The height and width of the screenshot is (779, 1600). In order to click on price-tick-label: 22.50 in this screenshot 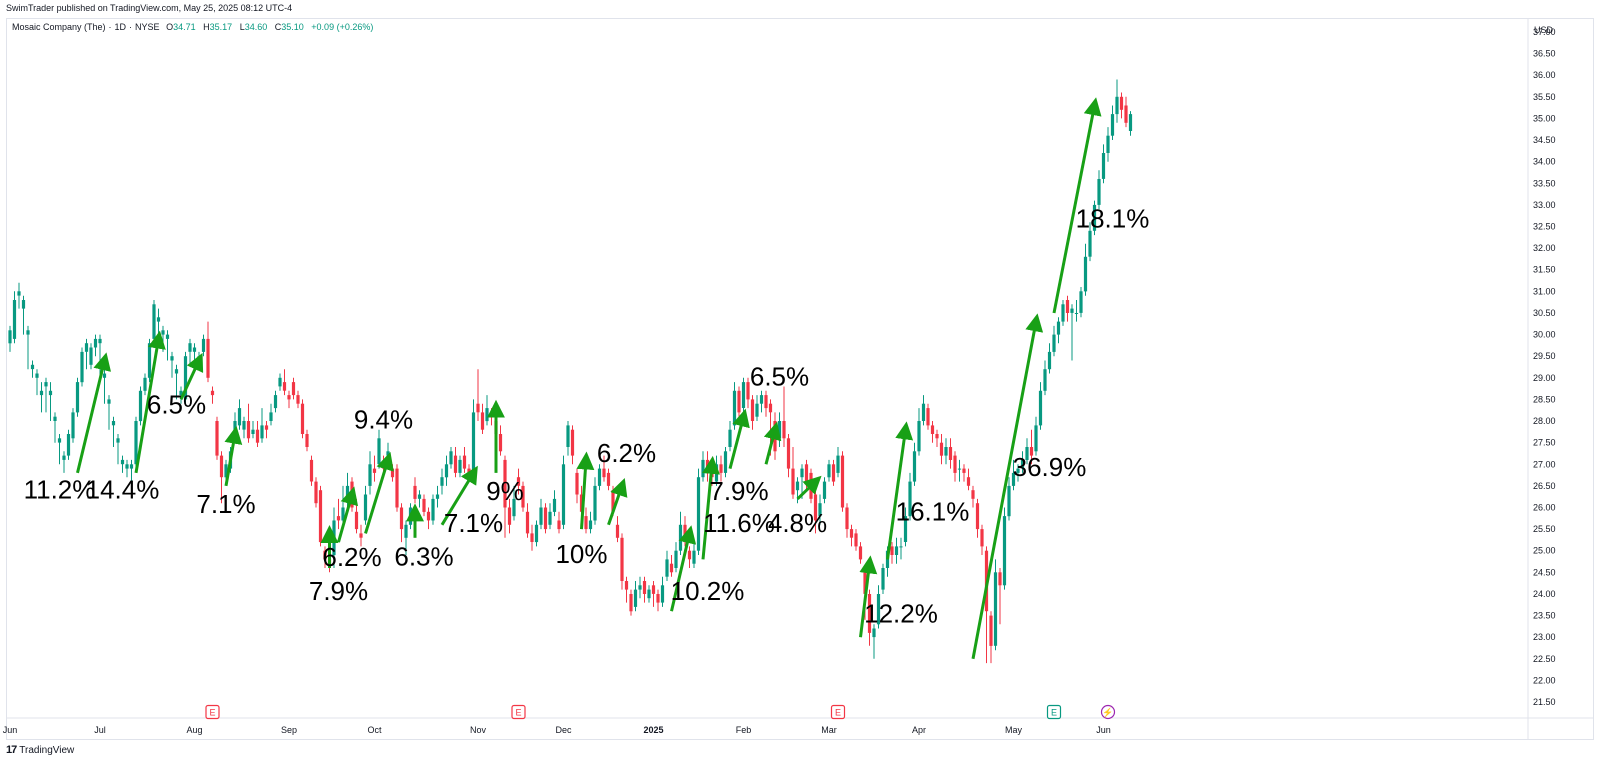, I will do `click(1544, 659)`.